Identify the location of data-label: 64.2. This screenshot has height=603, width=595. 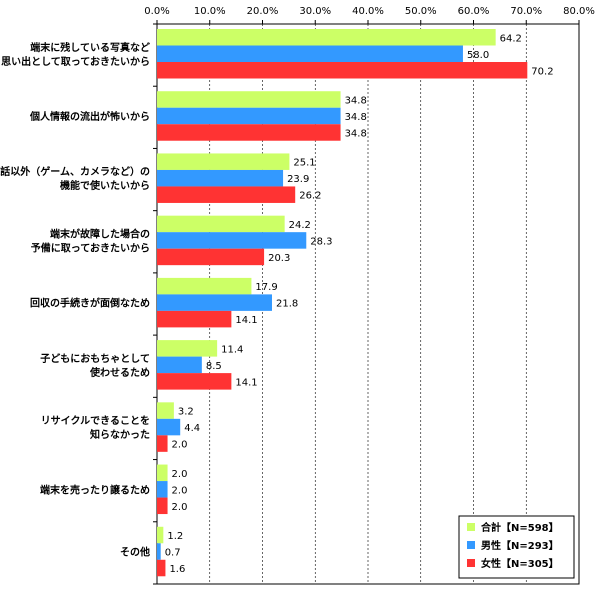
(511, 38).